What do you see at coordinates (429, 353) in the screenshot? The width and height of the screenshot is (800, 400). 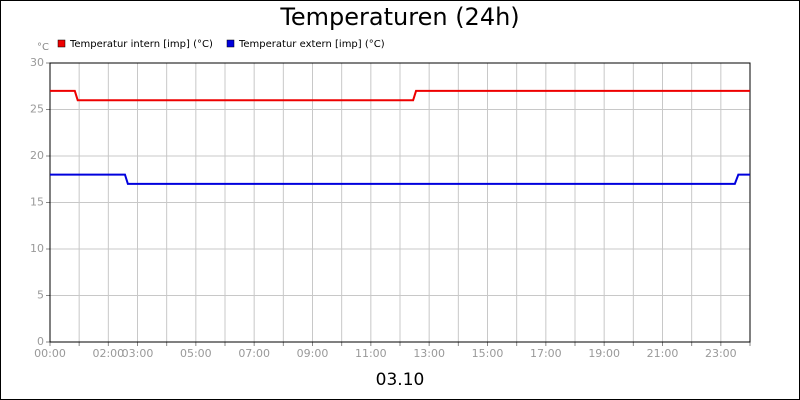 I see `x-tick-label: 13:00` at bounding box center [429, 353].